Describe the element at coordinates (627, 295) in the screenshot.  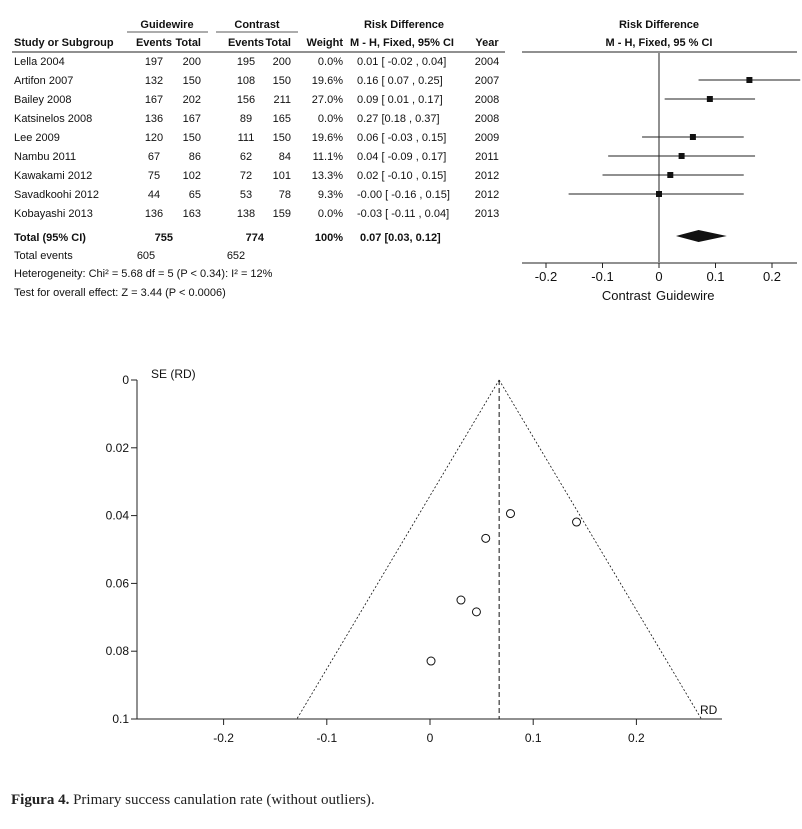
I see `favours-left-label: Contrast` at that location.